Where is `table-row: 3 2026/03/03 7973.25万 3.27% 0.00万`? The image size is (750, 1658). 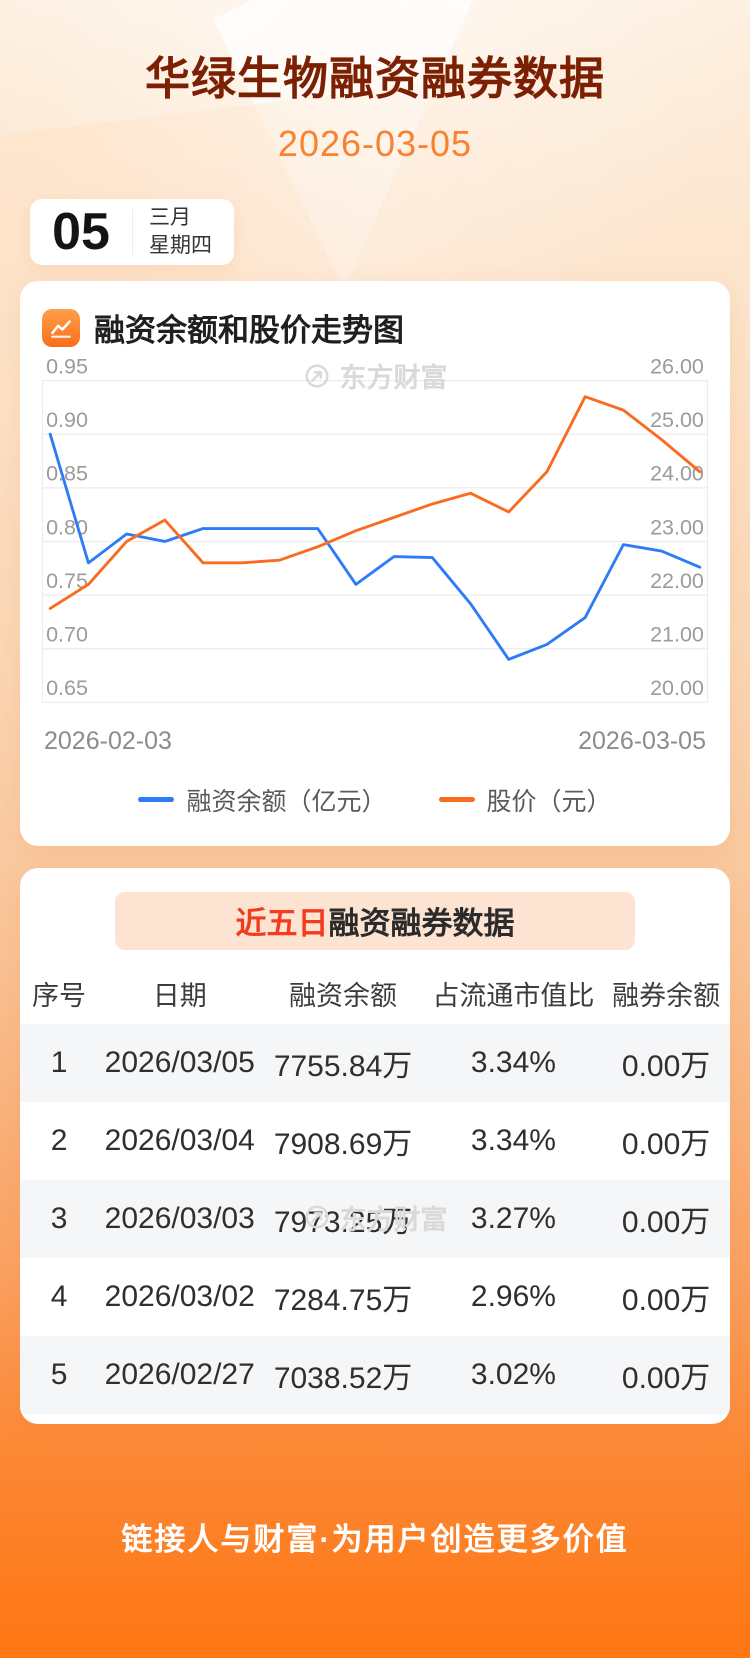
table-row: 3 2026/03/03 7973.25万 3.27% 0.00万 is located at coordinates (375, 1218).